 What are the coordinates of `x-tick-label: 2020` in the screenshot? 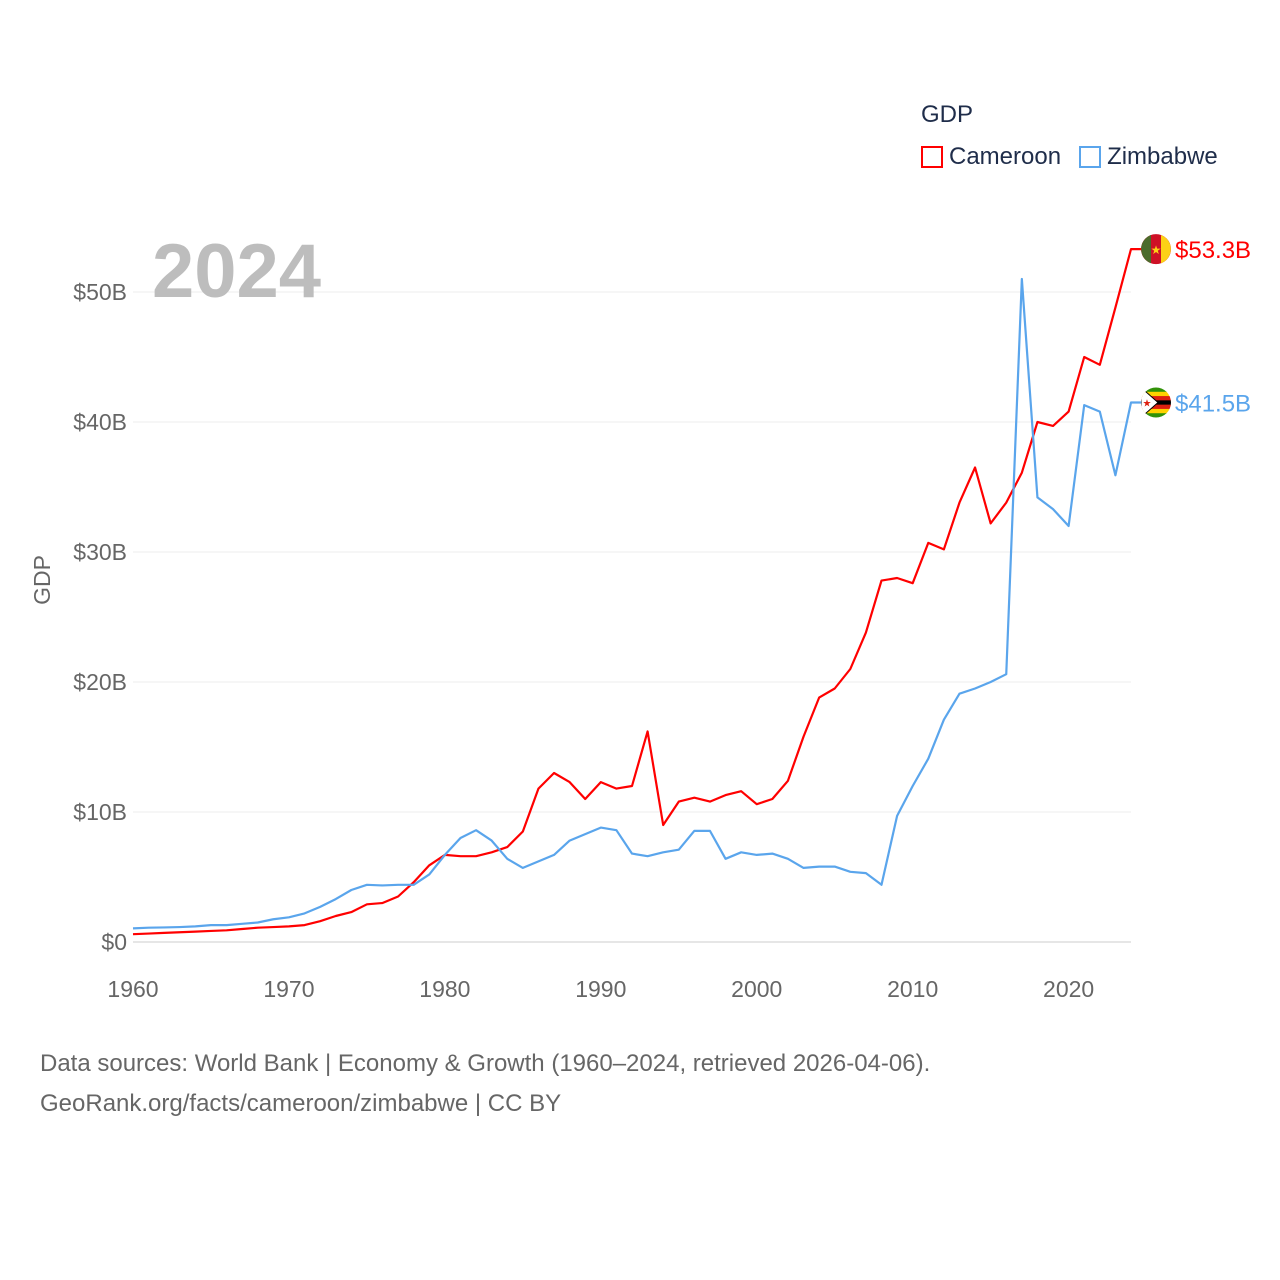 It's located at (1068, 989).